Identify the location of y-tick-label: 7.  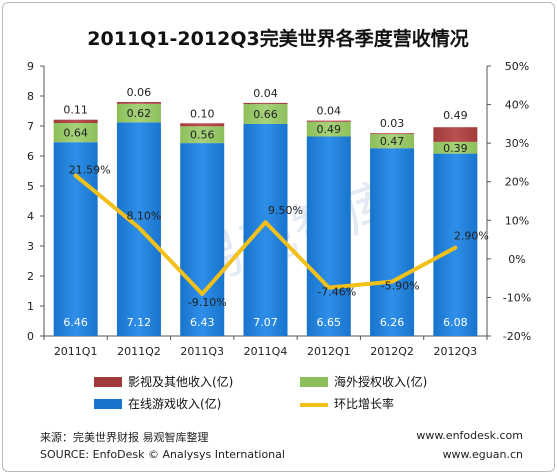
(30, 126).